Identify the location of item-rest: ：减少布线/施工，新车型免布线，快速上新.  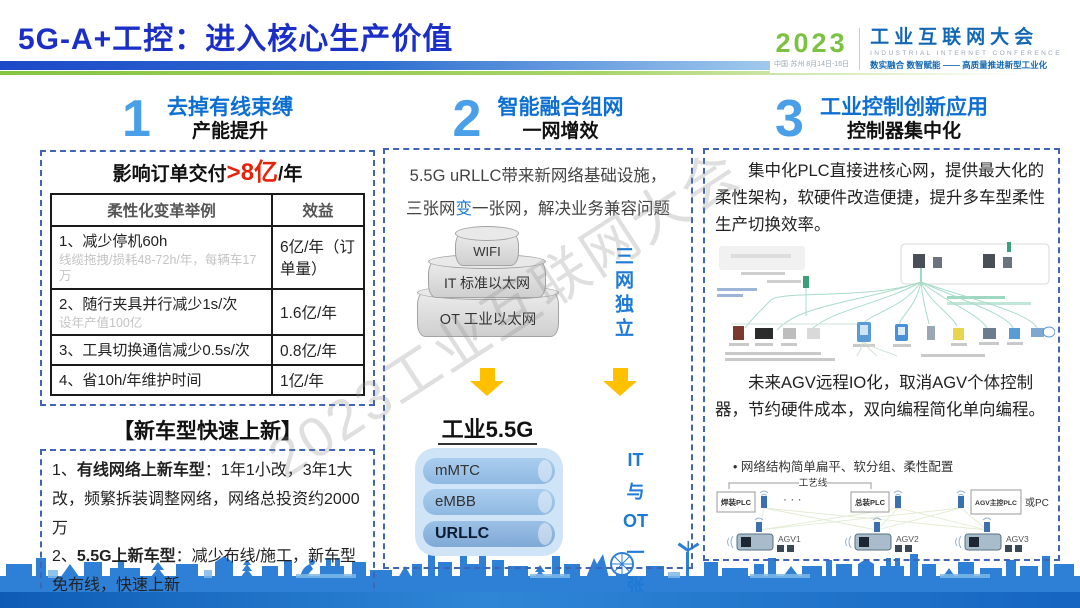
(204, 571).